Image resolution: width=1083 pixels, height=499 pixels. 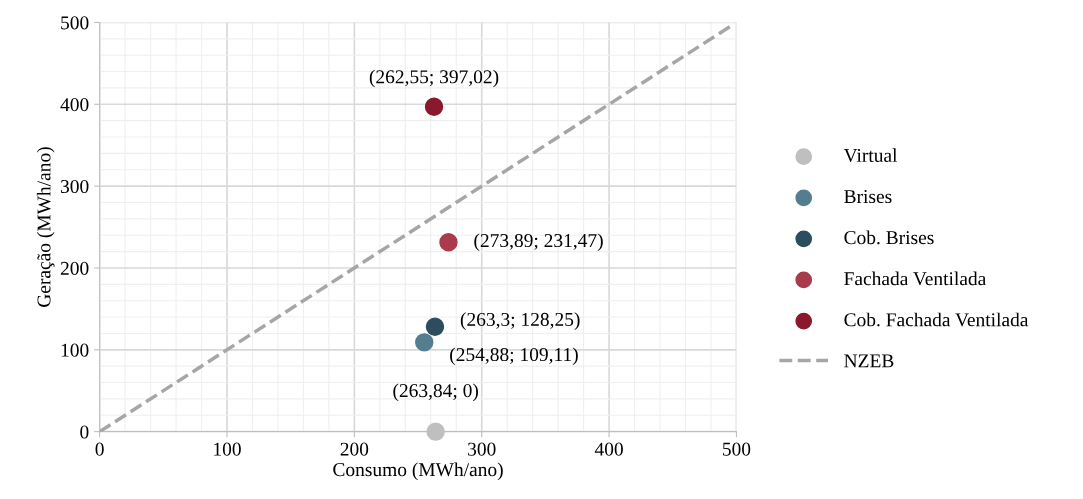 What do you see at coordinates (436, 392) in the screenshot?
I see `annotation: (263,84; 0)` at bounding box center [436, 392].